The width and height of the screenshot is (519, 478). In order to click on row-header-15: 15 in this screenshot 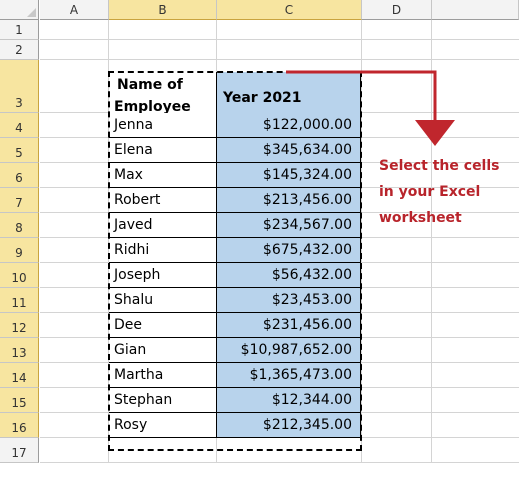, I will do `click(19, 400)`.